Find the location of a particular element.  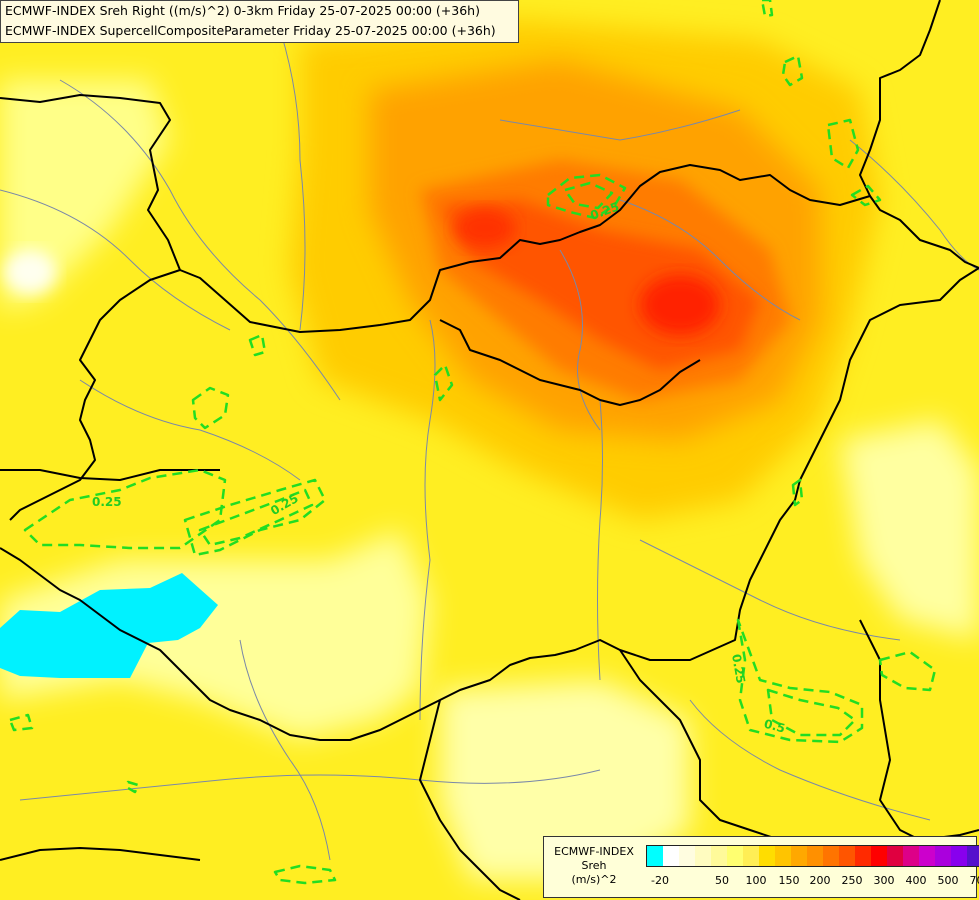

field-red-core-east is located at coordinates (680, 305).